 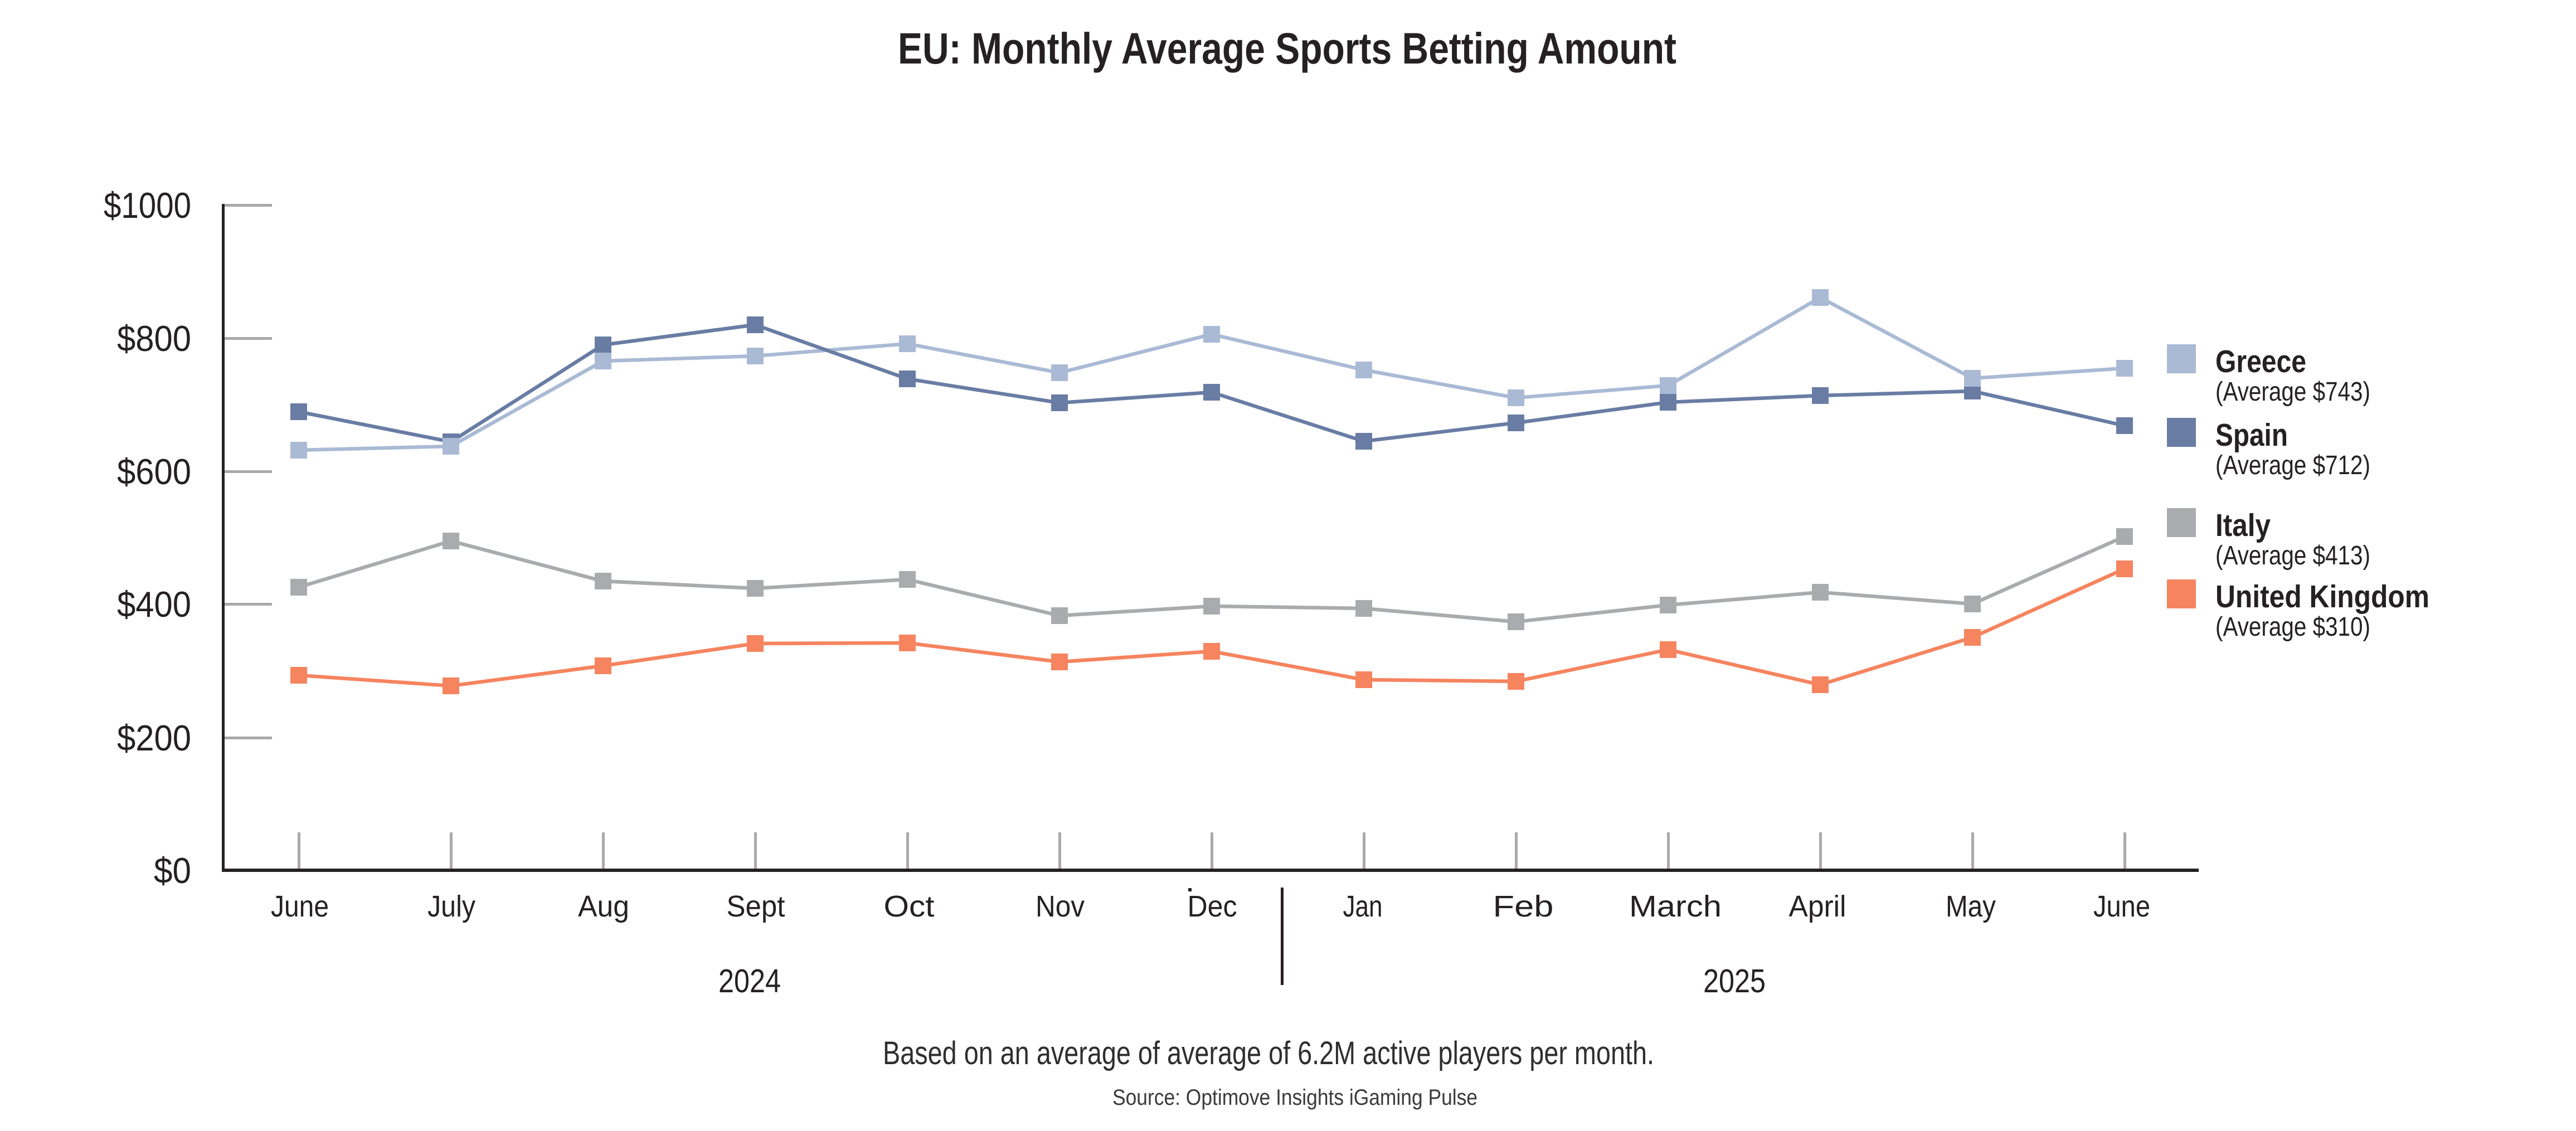 What do you see at coordinates (910, 907) in the screenshot?
I see `svg-text: Oct` at bounding box center [910, 907].